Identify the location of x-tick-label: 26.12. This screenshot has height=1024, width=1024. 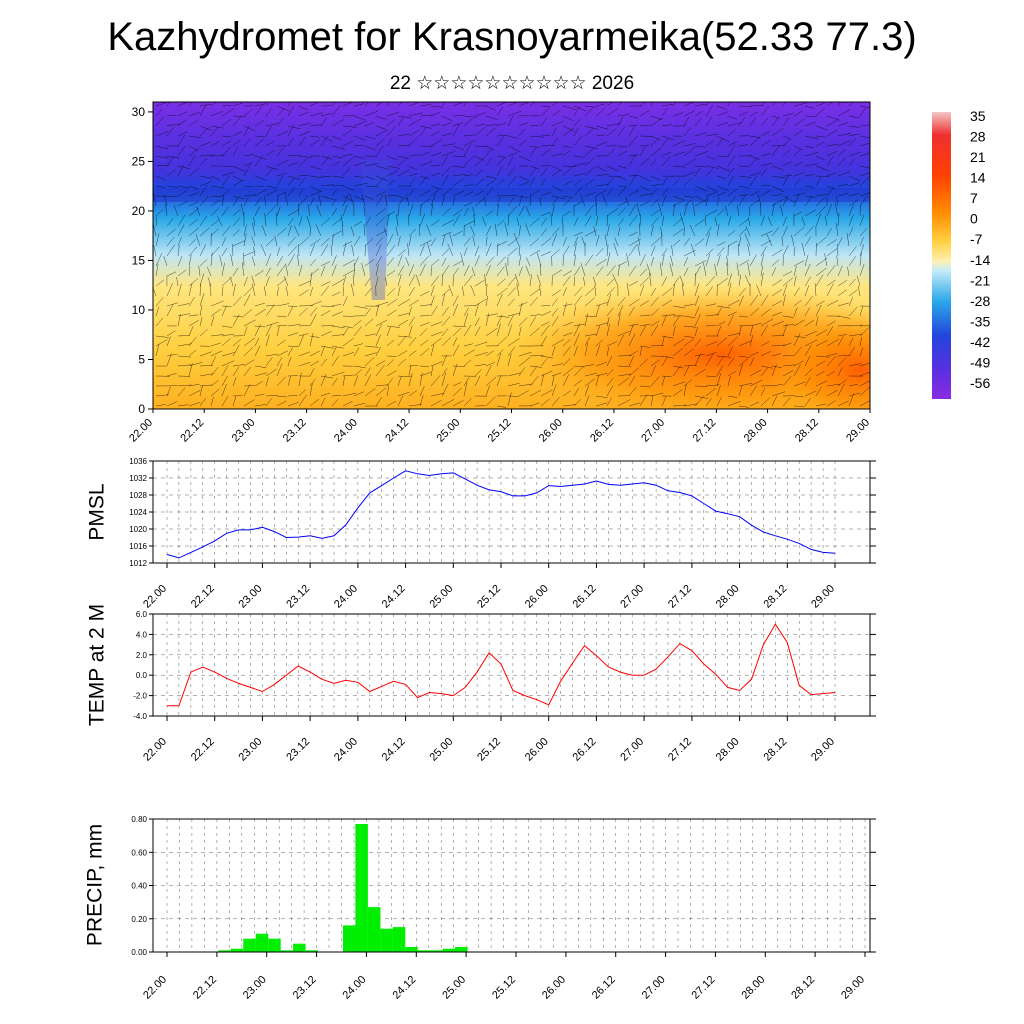
(585, 597).